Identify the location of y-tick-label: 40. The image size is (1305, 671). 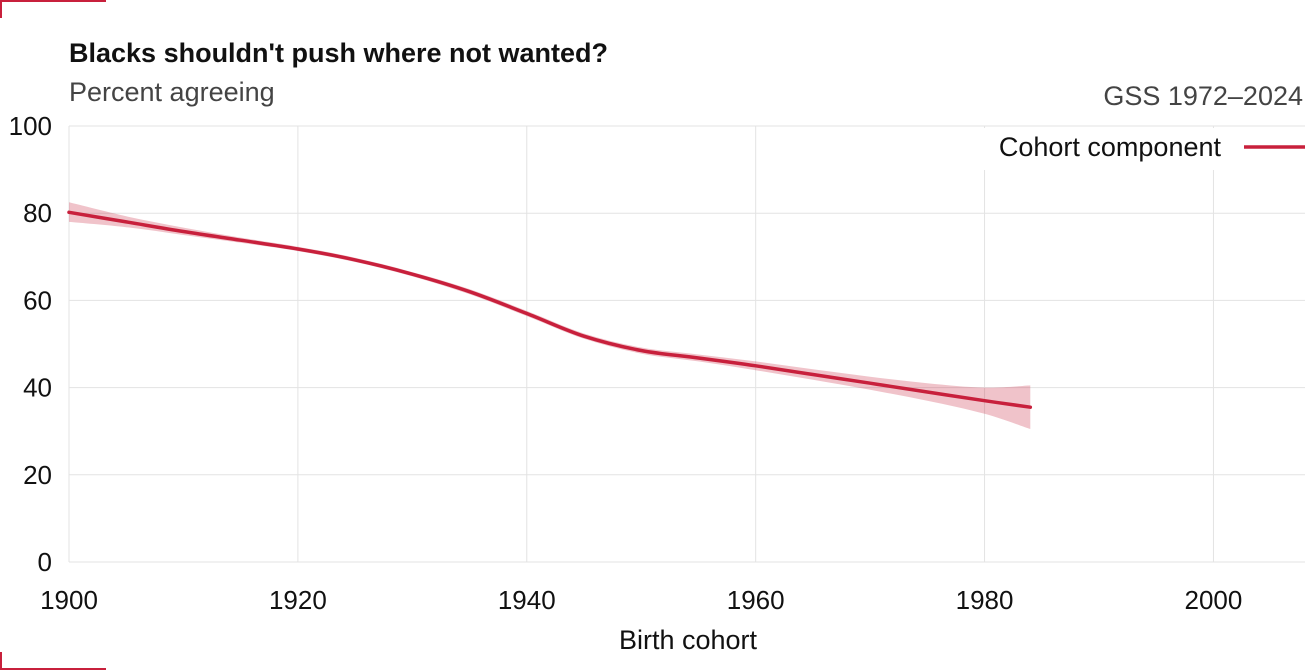
(37, 388).